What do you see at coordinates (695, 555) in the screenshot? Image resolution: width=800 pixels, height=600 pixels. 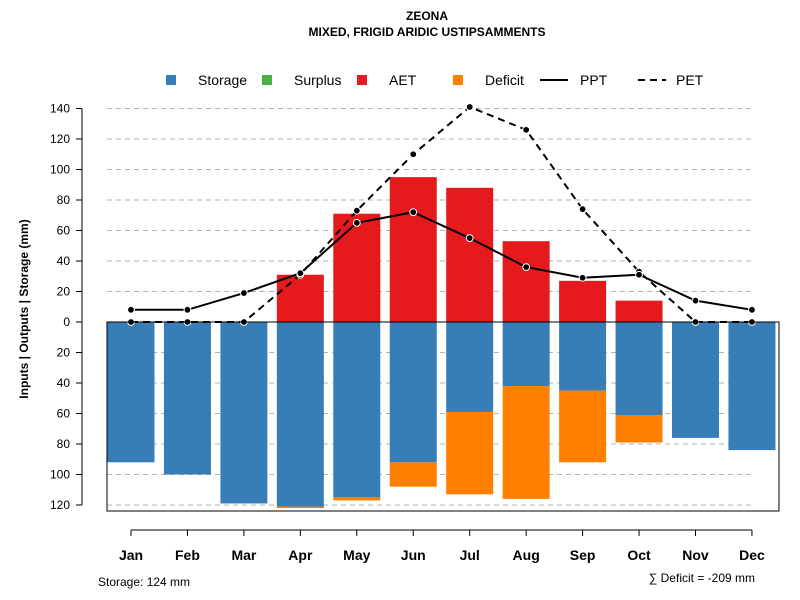 I see `x-tick-label: Nov` at bounding box center [695, 555].